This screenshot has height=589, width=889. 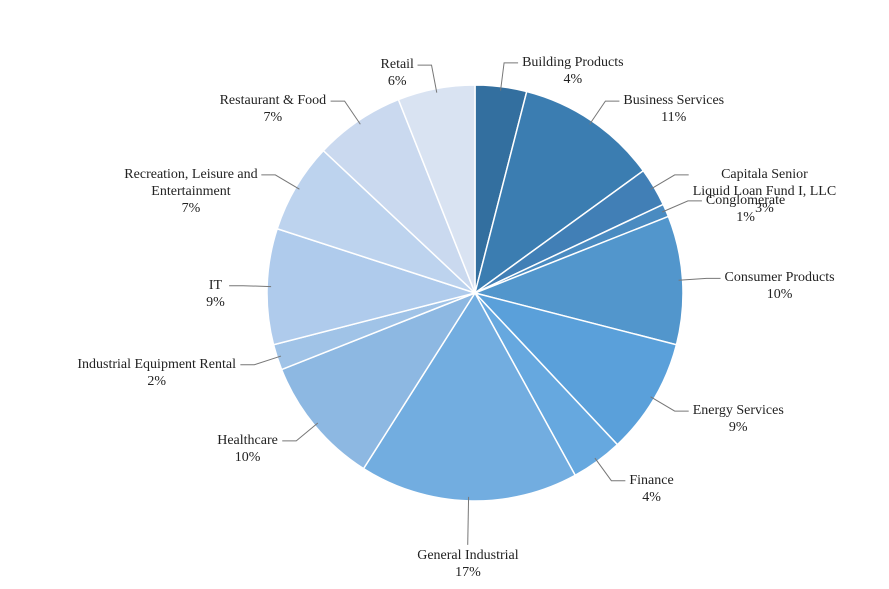 What do you see at coordinates (738, 411) in the screenshot?
I see `category-label: Energy Services` at bounding box center [738, 411].